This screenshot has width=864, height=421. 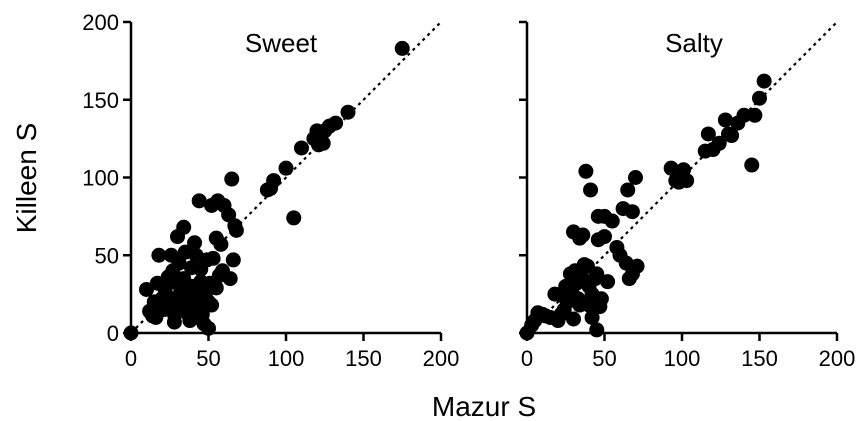 I want to click on sweet-panel-title: Sweet, so click(x=281, y=43).